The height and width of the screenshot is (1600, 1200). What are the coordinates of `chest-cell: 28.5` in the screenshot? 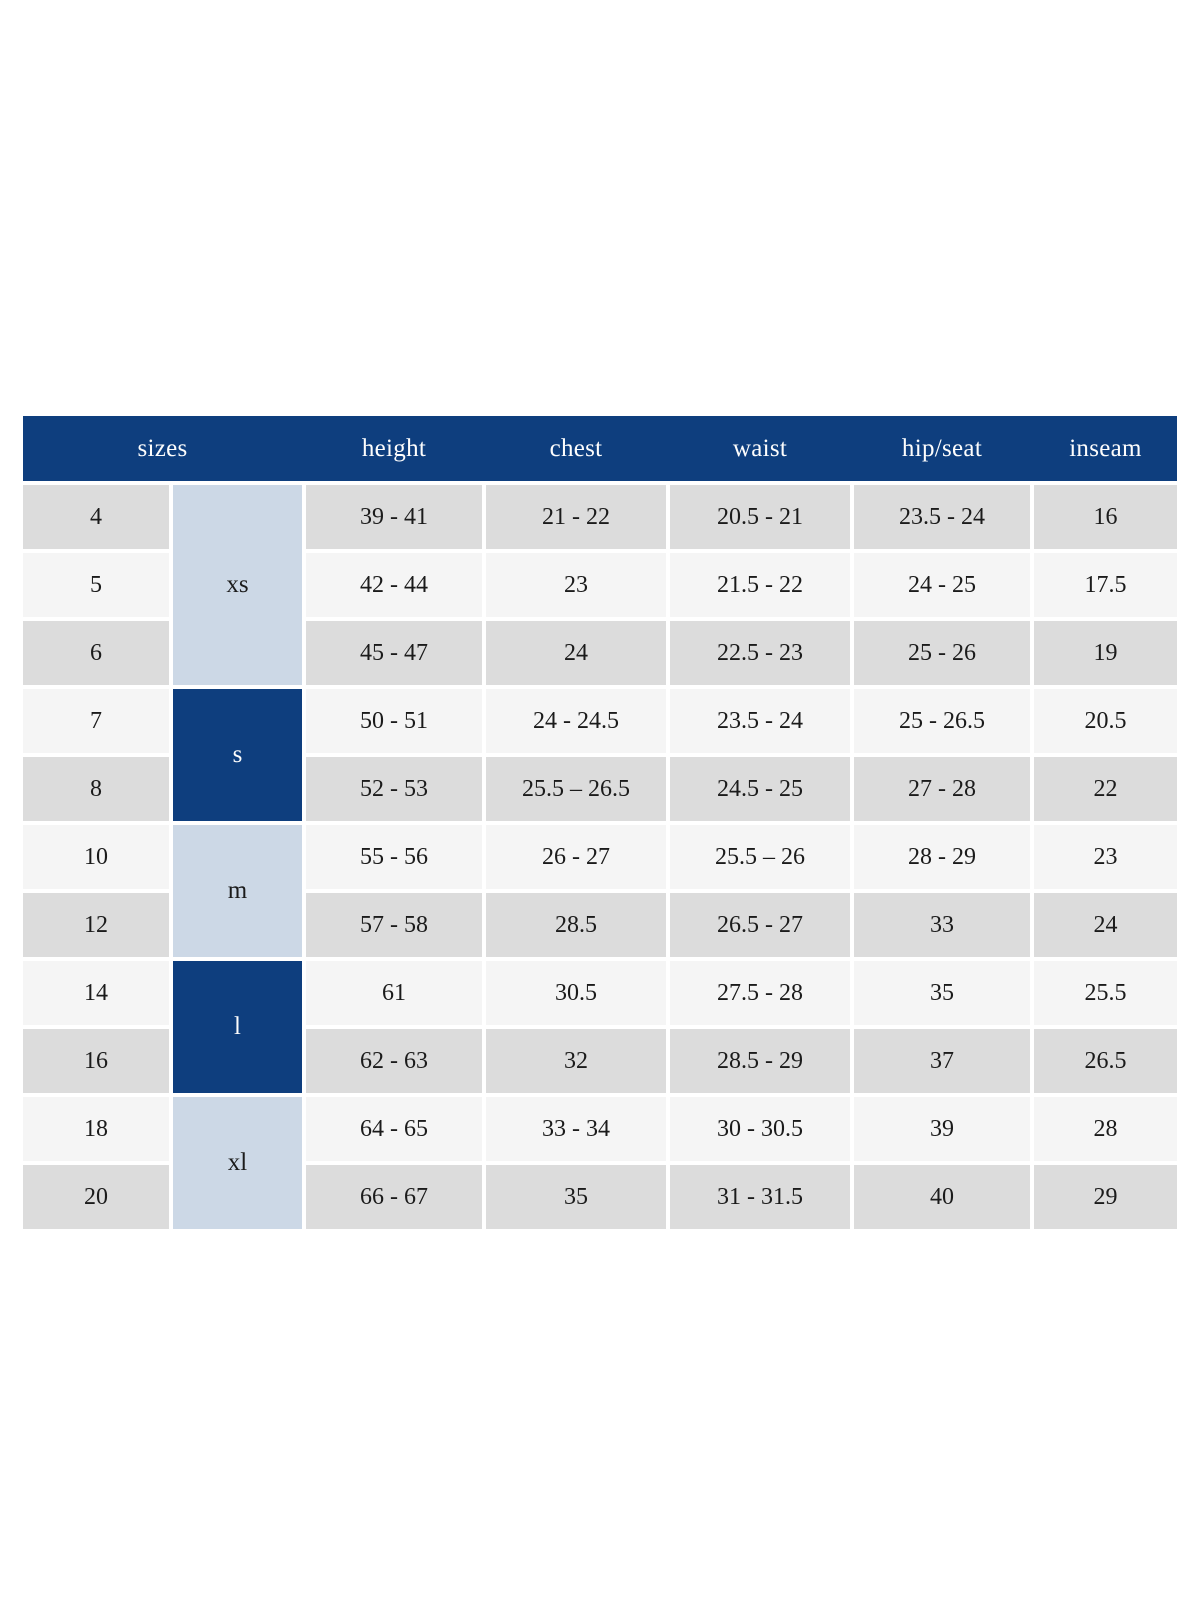 It's located at (576, 925).